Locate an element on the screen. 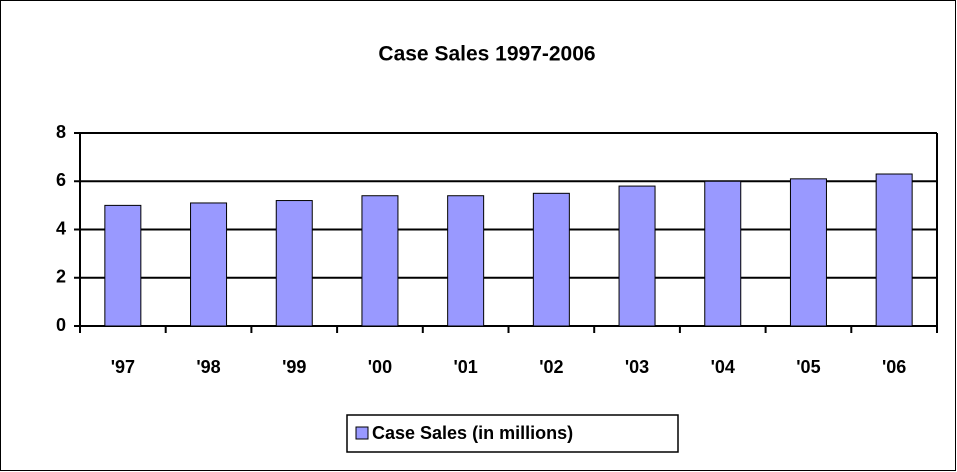 This screenshot has width=957, height=472. x-tick-label: '97 is located at coordinates (123, 367).